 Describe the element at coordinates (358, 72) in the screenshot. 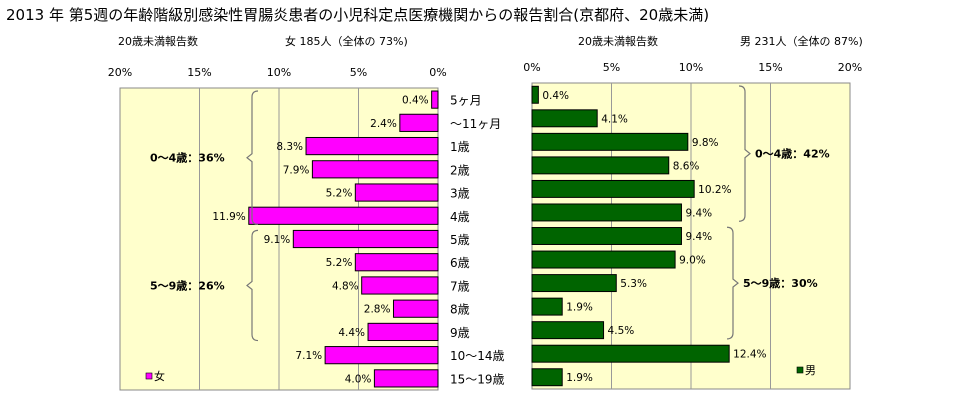

I see `female-tick-label: 5%` at that location.